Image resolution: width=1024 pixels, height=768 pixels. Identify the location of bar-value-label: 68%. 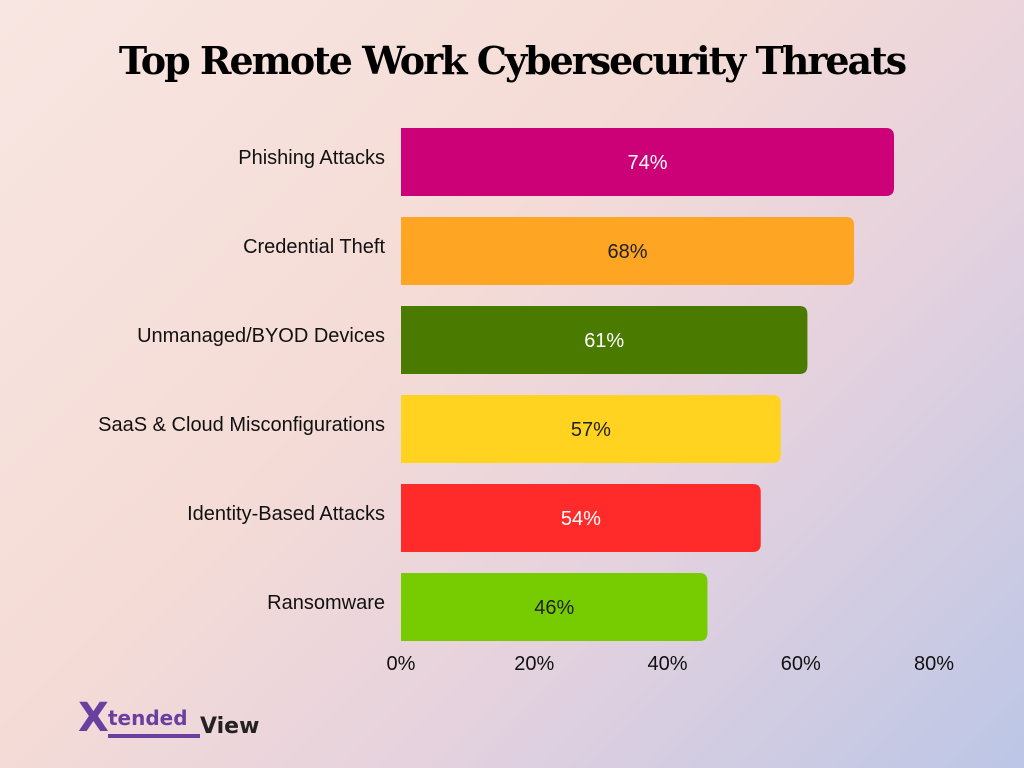
(628, 252).